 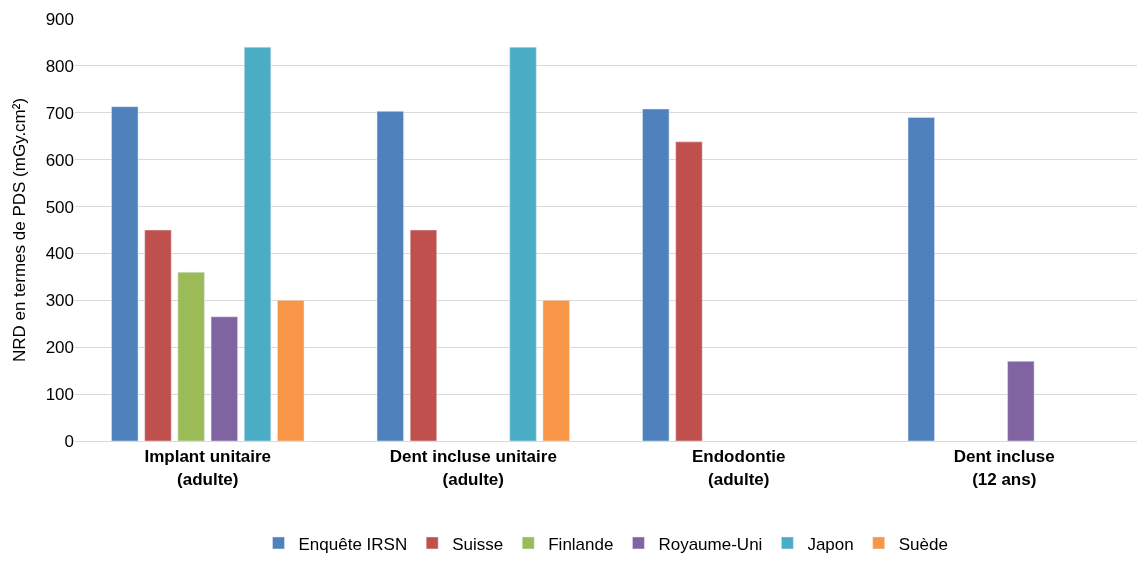 What do you see at coordinates (581, 544) in the screenshot?
I see `legend-label: Finlande` at bounding box center [581, 544].